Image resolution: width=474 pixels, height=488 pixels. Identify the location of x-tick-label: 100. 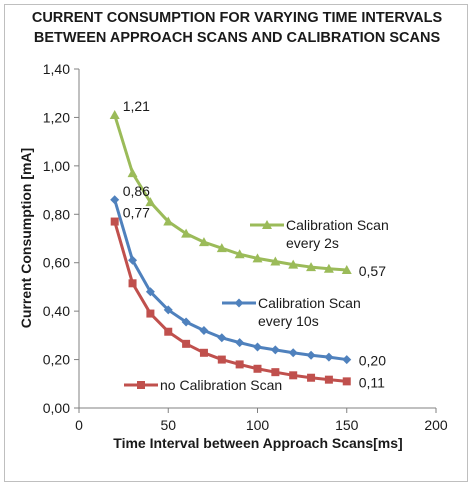
(258, 425).